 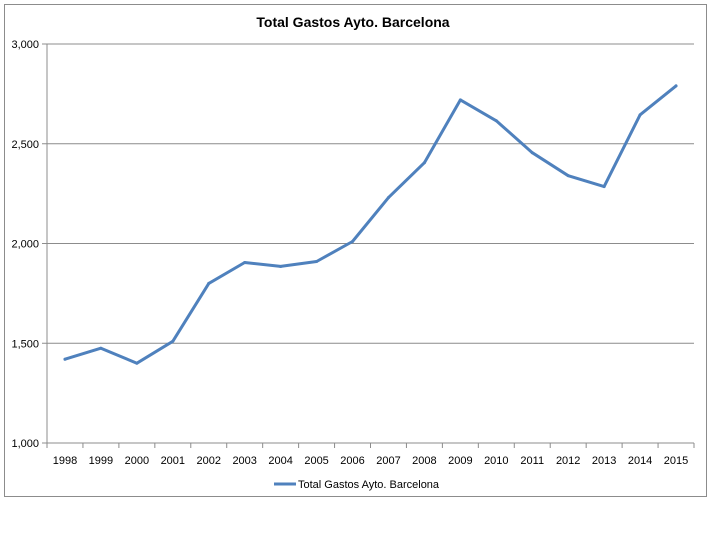 I want to click on y-tick-label: 2,500, so click(x=25, y=145).